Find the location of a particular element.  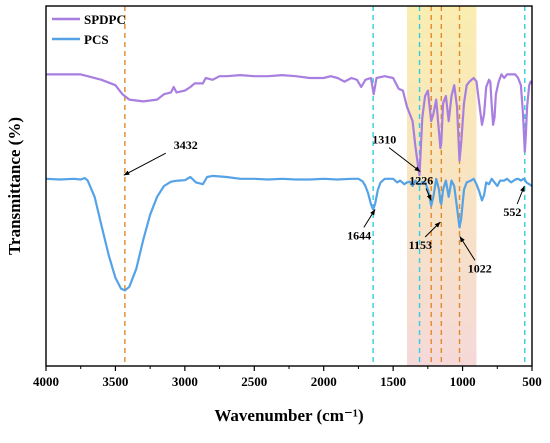

x-tick-label: 3500 is located at coordinates (115, 381).